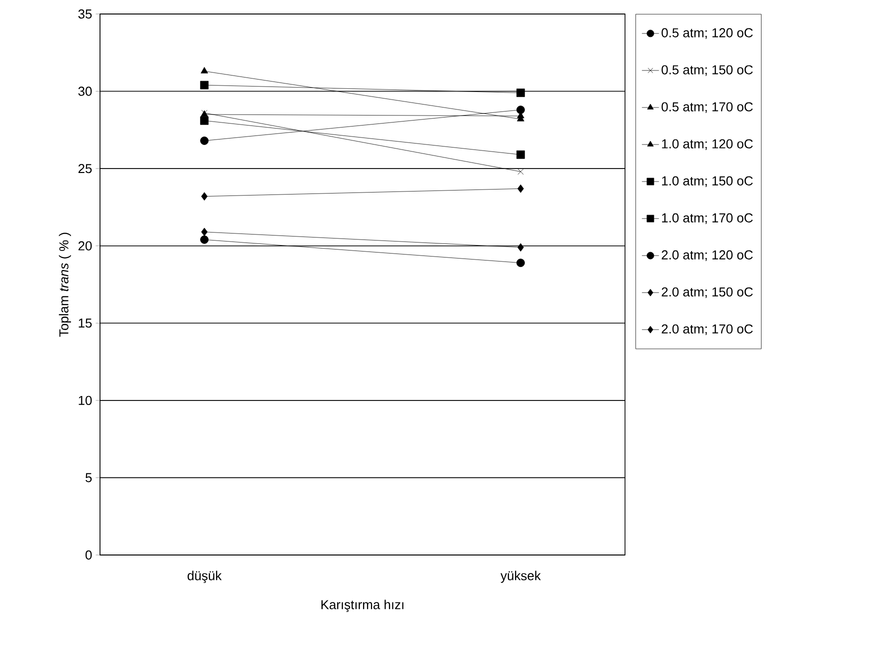 This screenshot has width=886, height=647. Describe the element at coordinates (205, 576) in the screenshot. I see `x-tick-label: düşük` at that location.